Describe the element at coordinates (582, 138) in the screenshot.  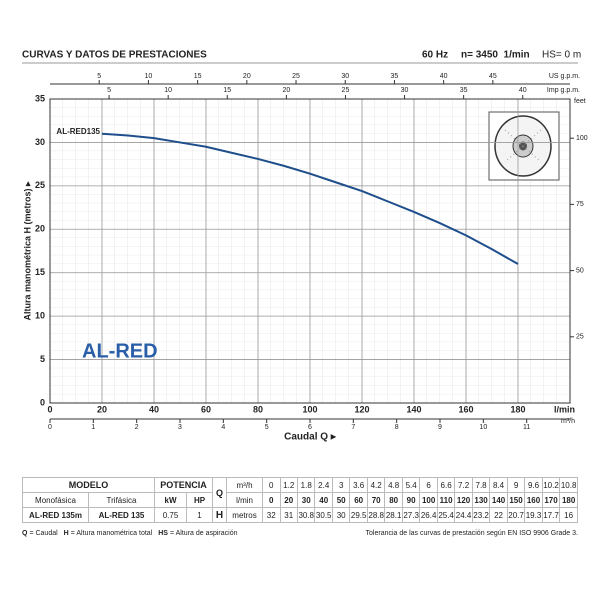
I see `y2-tick-label: 100` at that location.